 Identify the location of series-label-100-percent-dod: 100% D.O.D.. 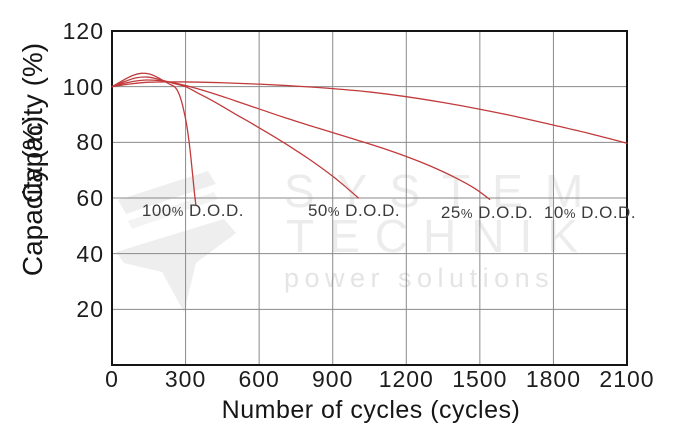
(192, 211).